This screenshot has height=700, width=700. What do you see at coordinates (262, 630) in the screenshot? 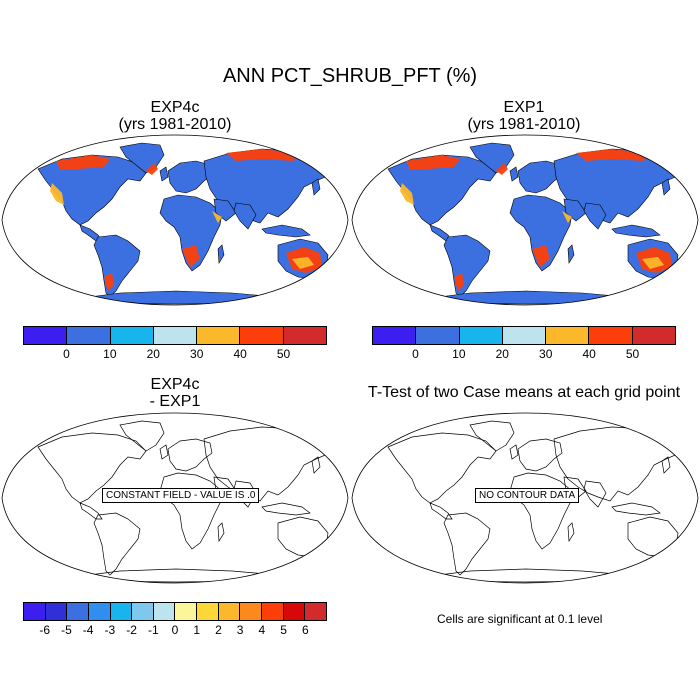
I see `colorbar-tick-label: 4` at bounding box center [262, 630].